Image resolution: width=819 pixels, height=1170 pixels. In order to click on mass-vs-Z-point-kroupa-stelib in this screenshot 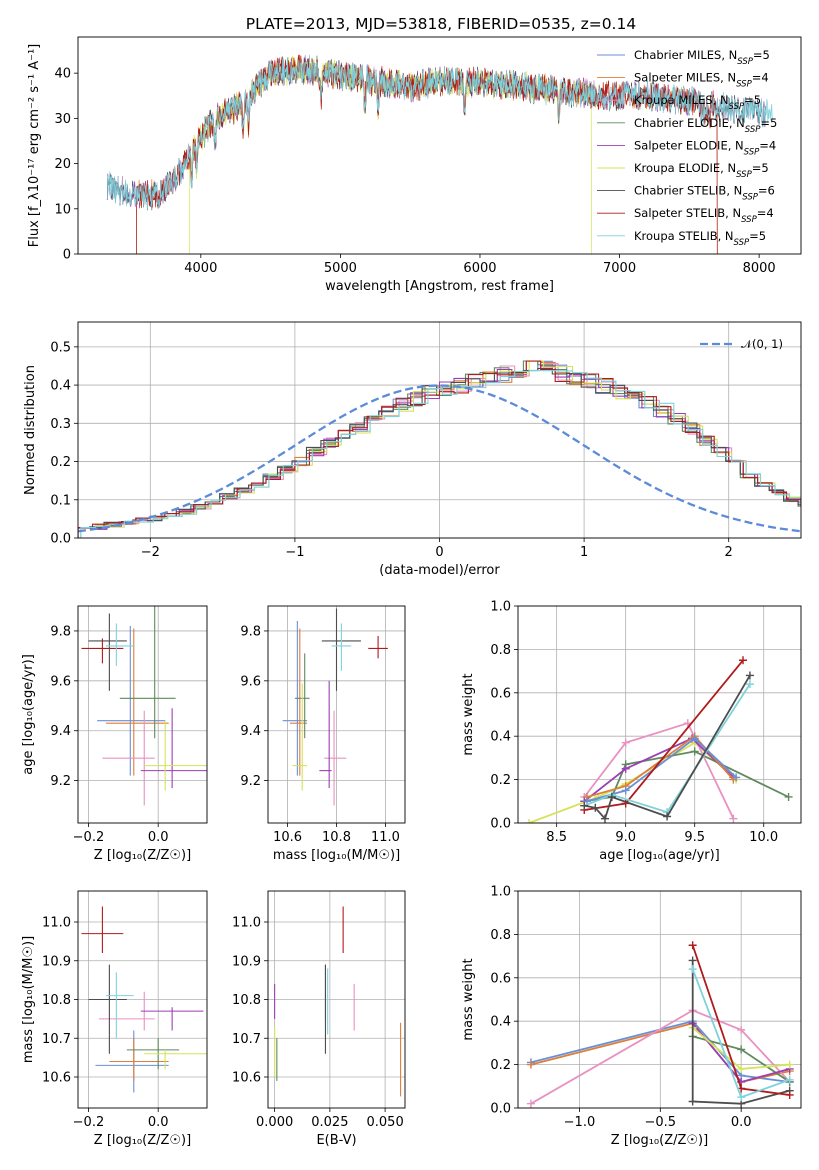, I will do `click(119, 1005)`.